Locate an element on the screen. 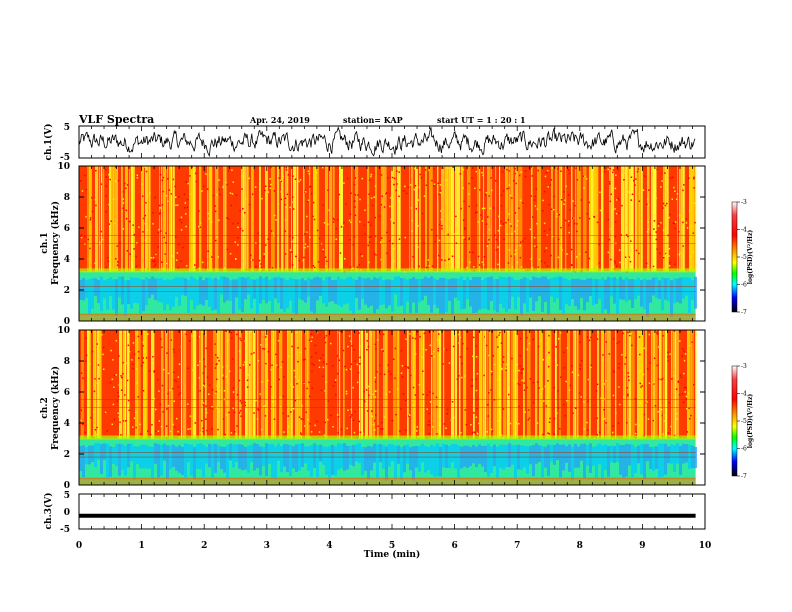  spec-bottom-band is located at coordinates (387, 317).